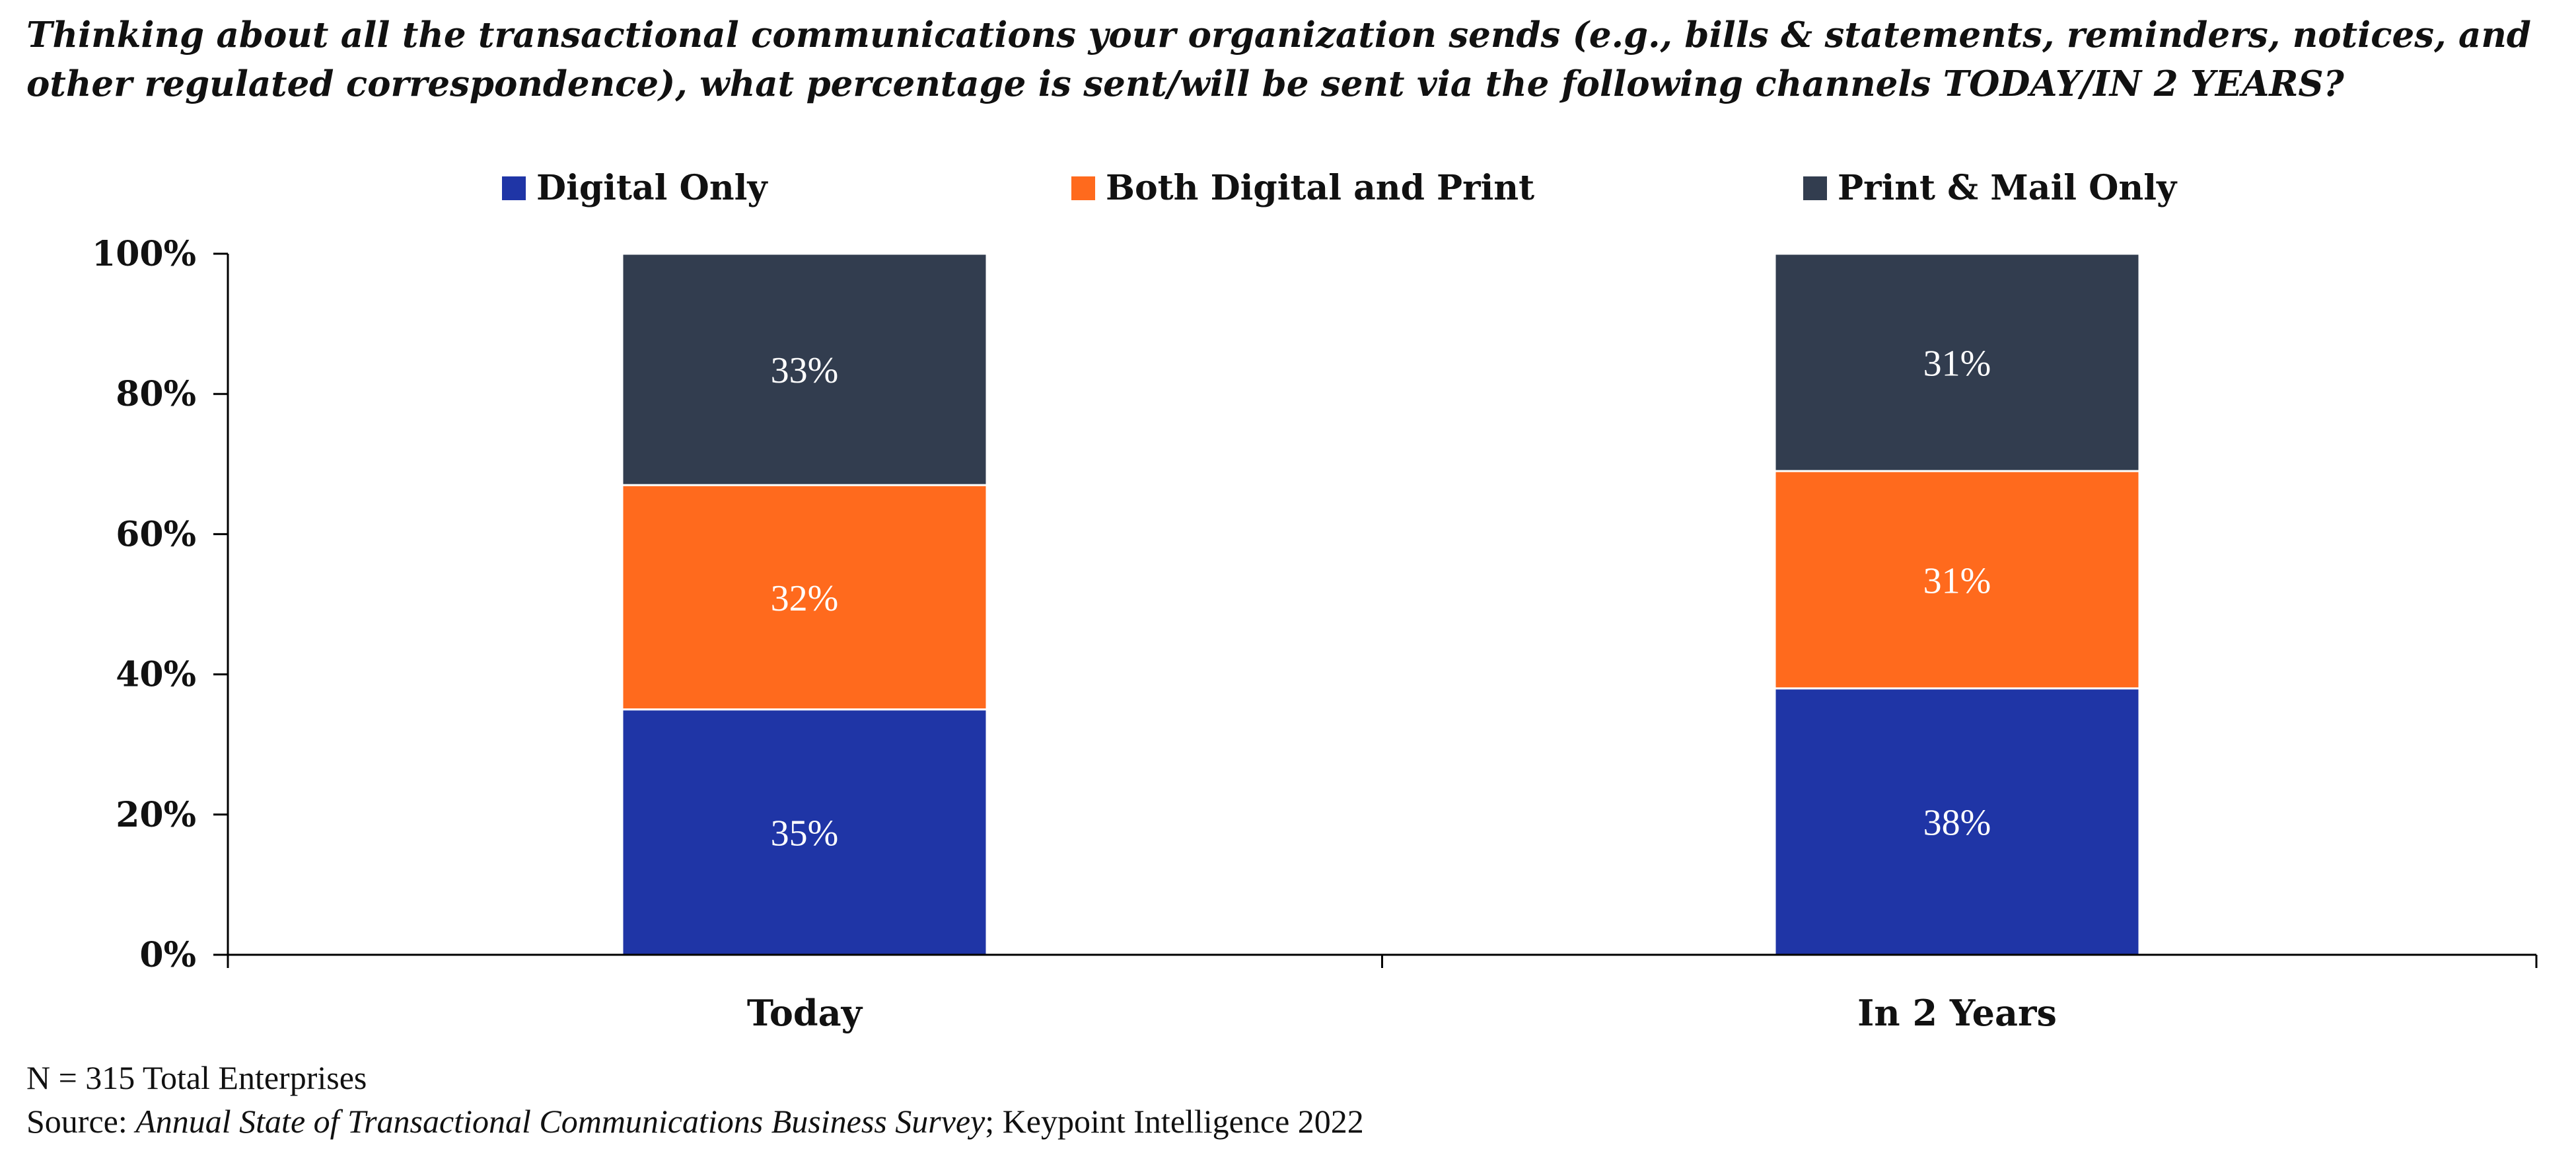  Describe the element at coordinates (1320, 188) in the screenshot. I see `legend-label-both-digital-and-print: Both Digital and Print` at that location.